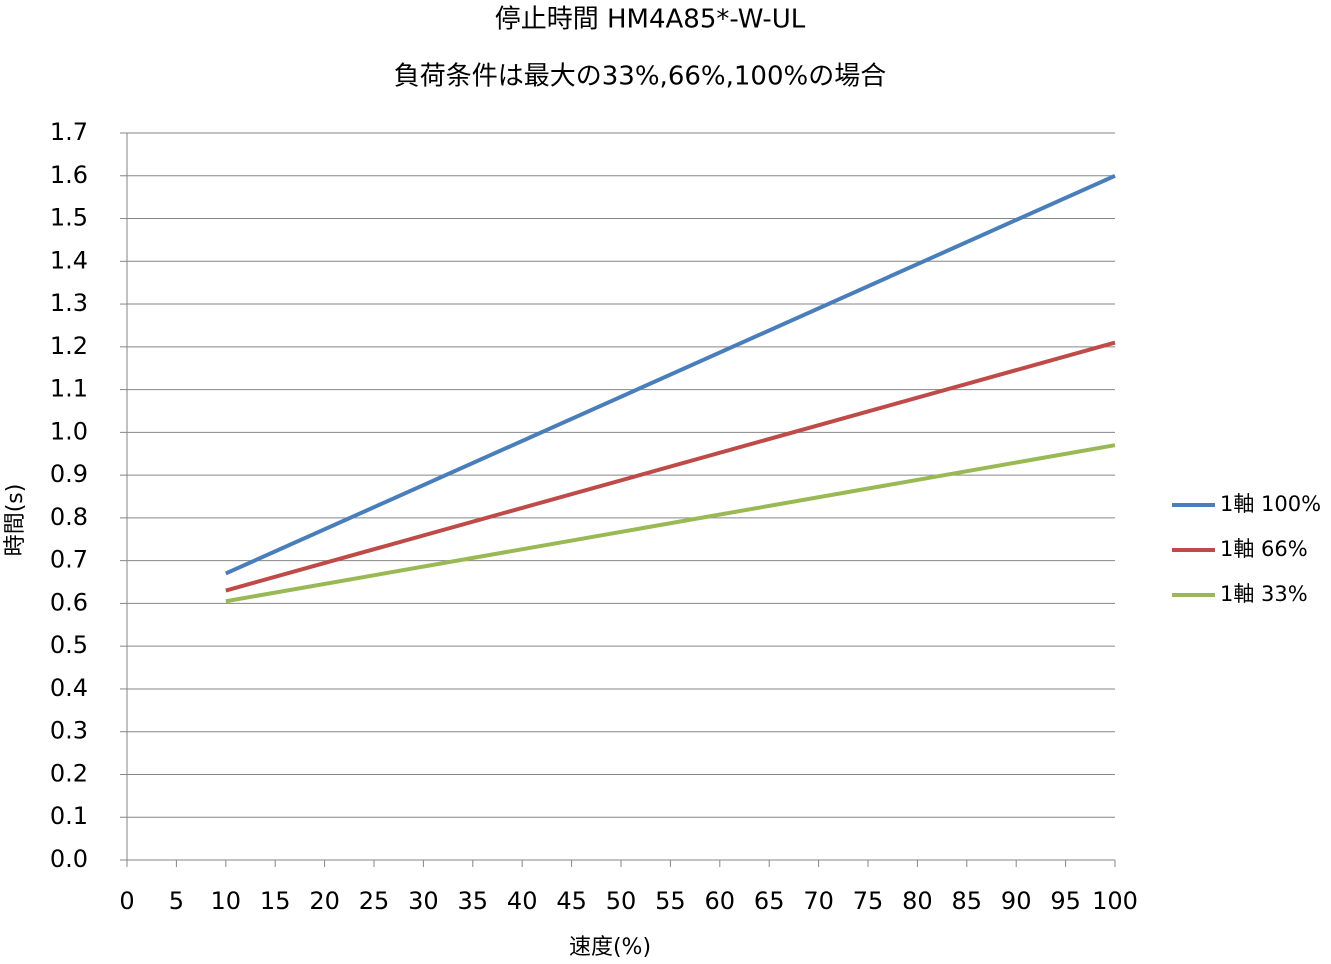  I want to click on y-tick-label: 0.0, so click(69, 859).